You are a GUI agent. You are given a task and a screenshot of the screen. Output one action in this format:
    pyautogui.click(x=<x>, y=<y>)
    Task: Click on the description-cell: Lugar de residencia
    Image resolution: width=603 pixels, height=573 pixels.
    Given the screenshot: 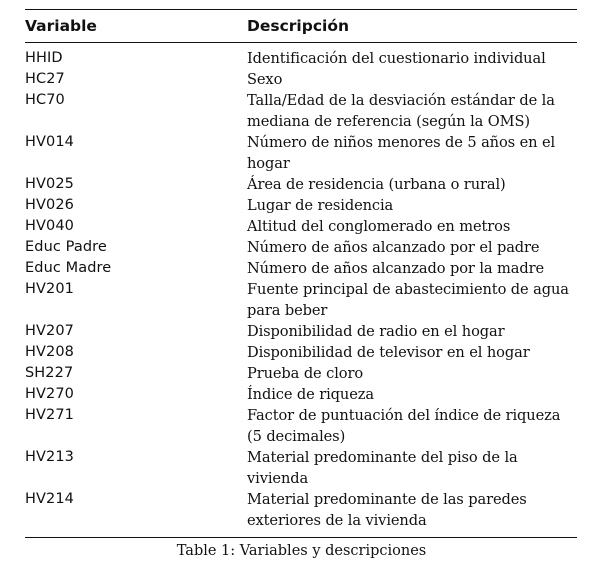 What is the action you would take?
    pyautogui.click(x=320, y=205)
    